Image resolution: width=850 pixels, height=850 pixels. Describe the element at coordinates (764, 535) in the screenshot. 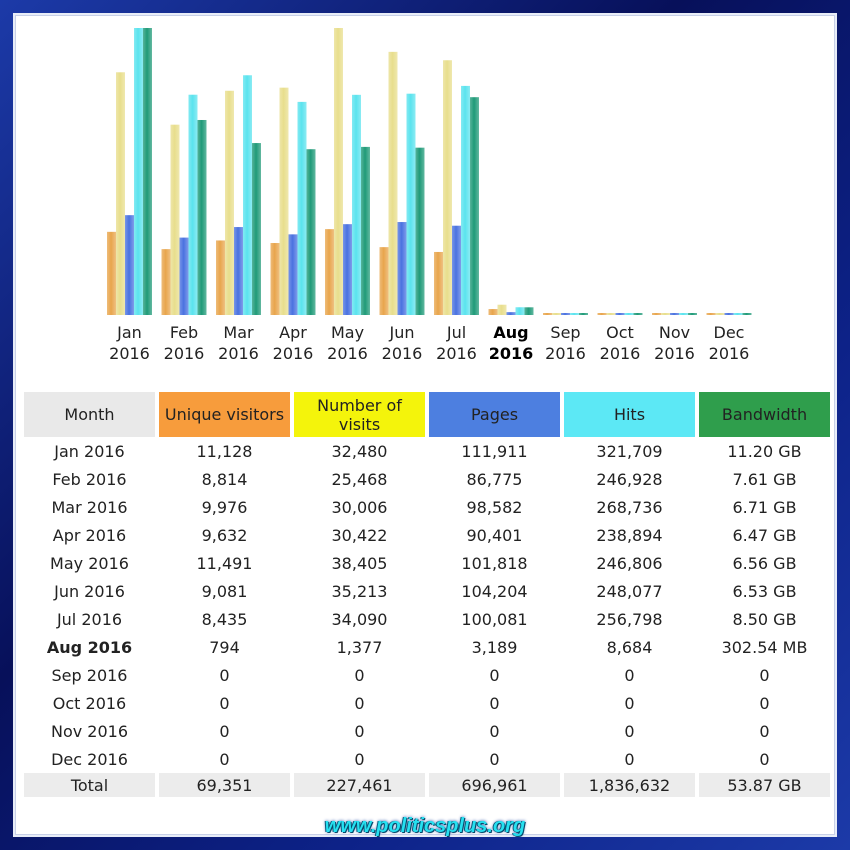

I see `cell-bandwidth: 6.47 GB` at that location.